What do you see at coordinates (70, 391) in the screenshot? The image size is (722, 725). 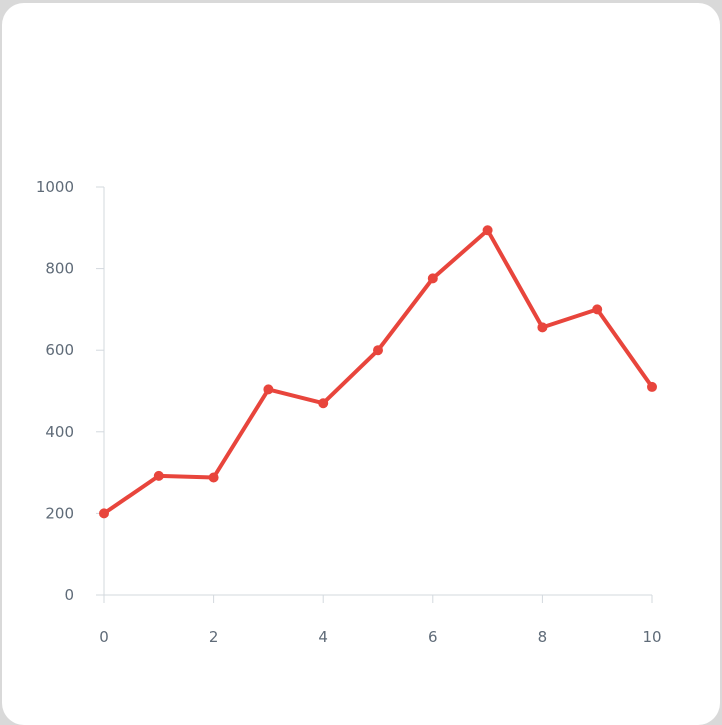 I see `y-ticks: 0 200 400 600 800 1000` at bounding box center [70, 391].